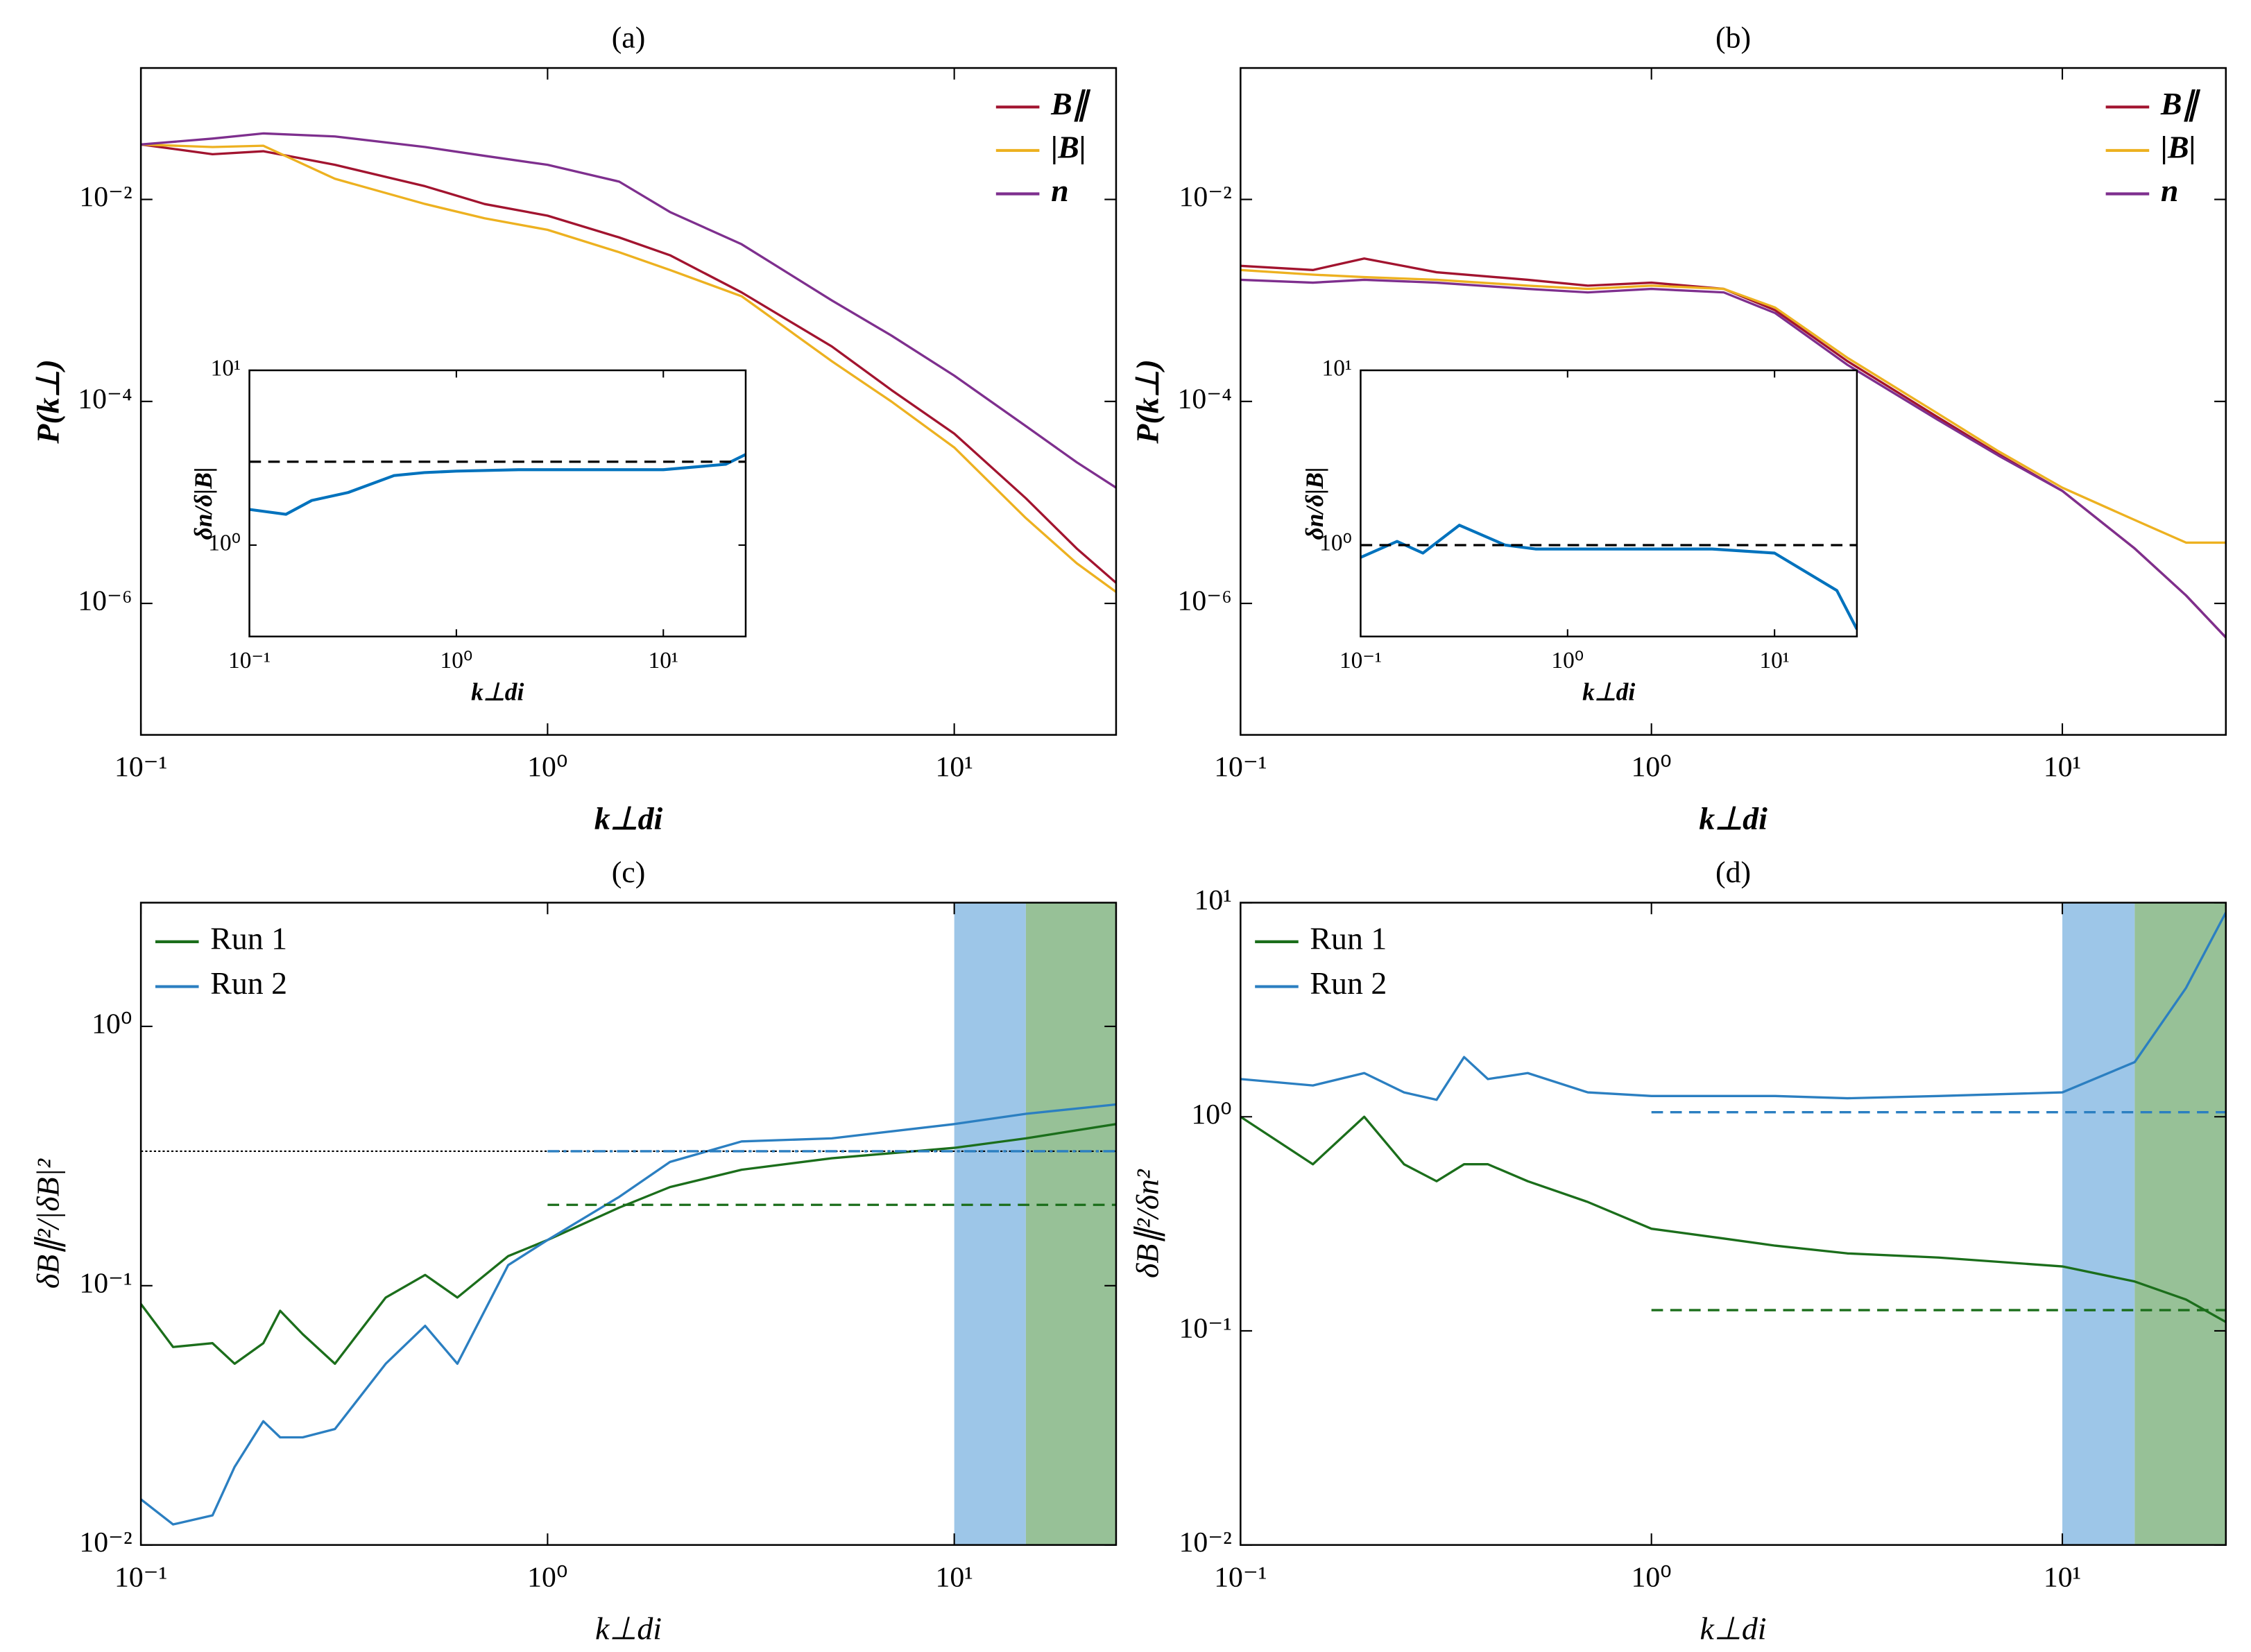  What do you see at coordinates (629, 37) in the screenshot?
I see `panel-title: (a)` at bounding box center [629, 37].